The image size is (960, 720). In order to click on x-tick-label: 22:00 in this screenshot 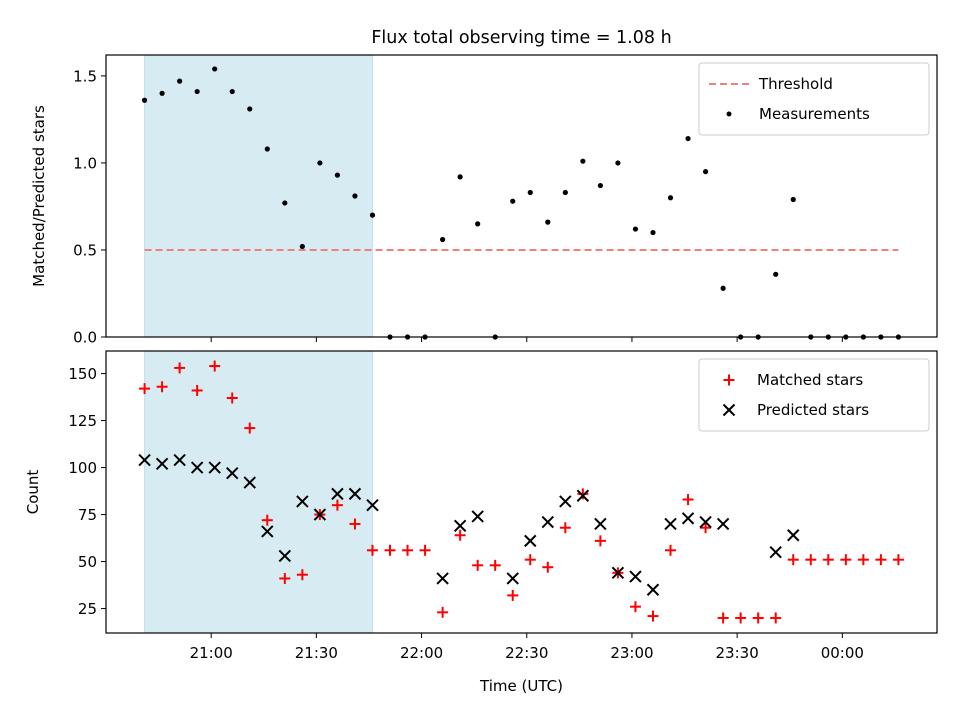, I will do `click(421, 653)`.